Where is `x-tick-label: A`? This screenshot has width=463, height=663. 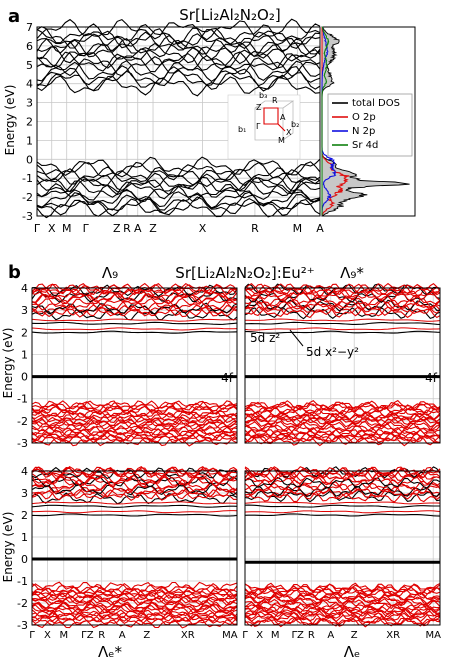 x-tick-label: A is located at coordinates (320, 228).